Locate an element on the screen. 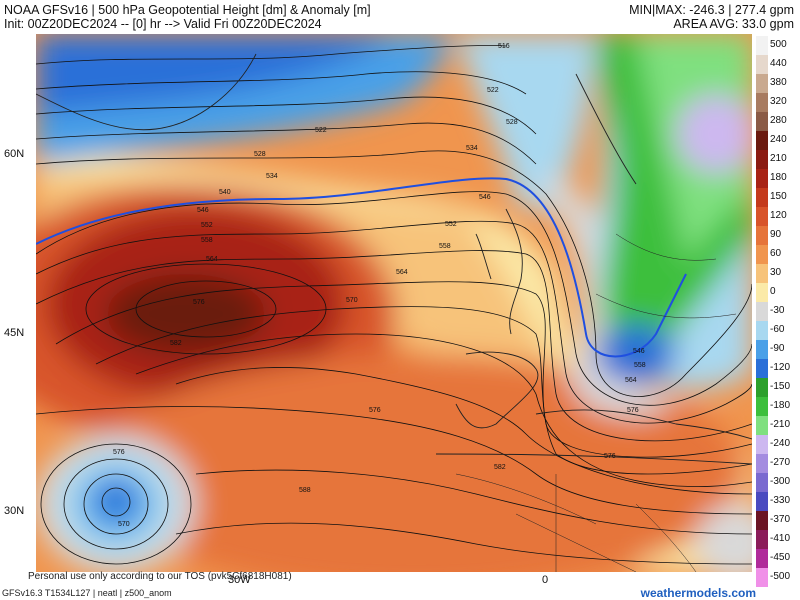 The width and height of the screenshot is (800, 600). colorbar-entry: 210 is located at coordinates (776, 159).